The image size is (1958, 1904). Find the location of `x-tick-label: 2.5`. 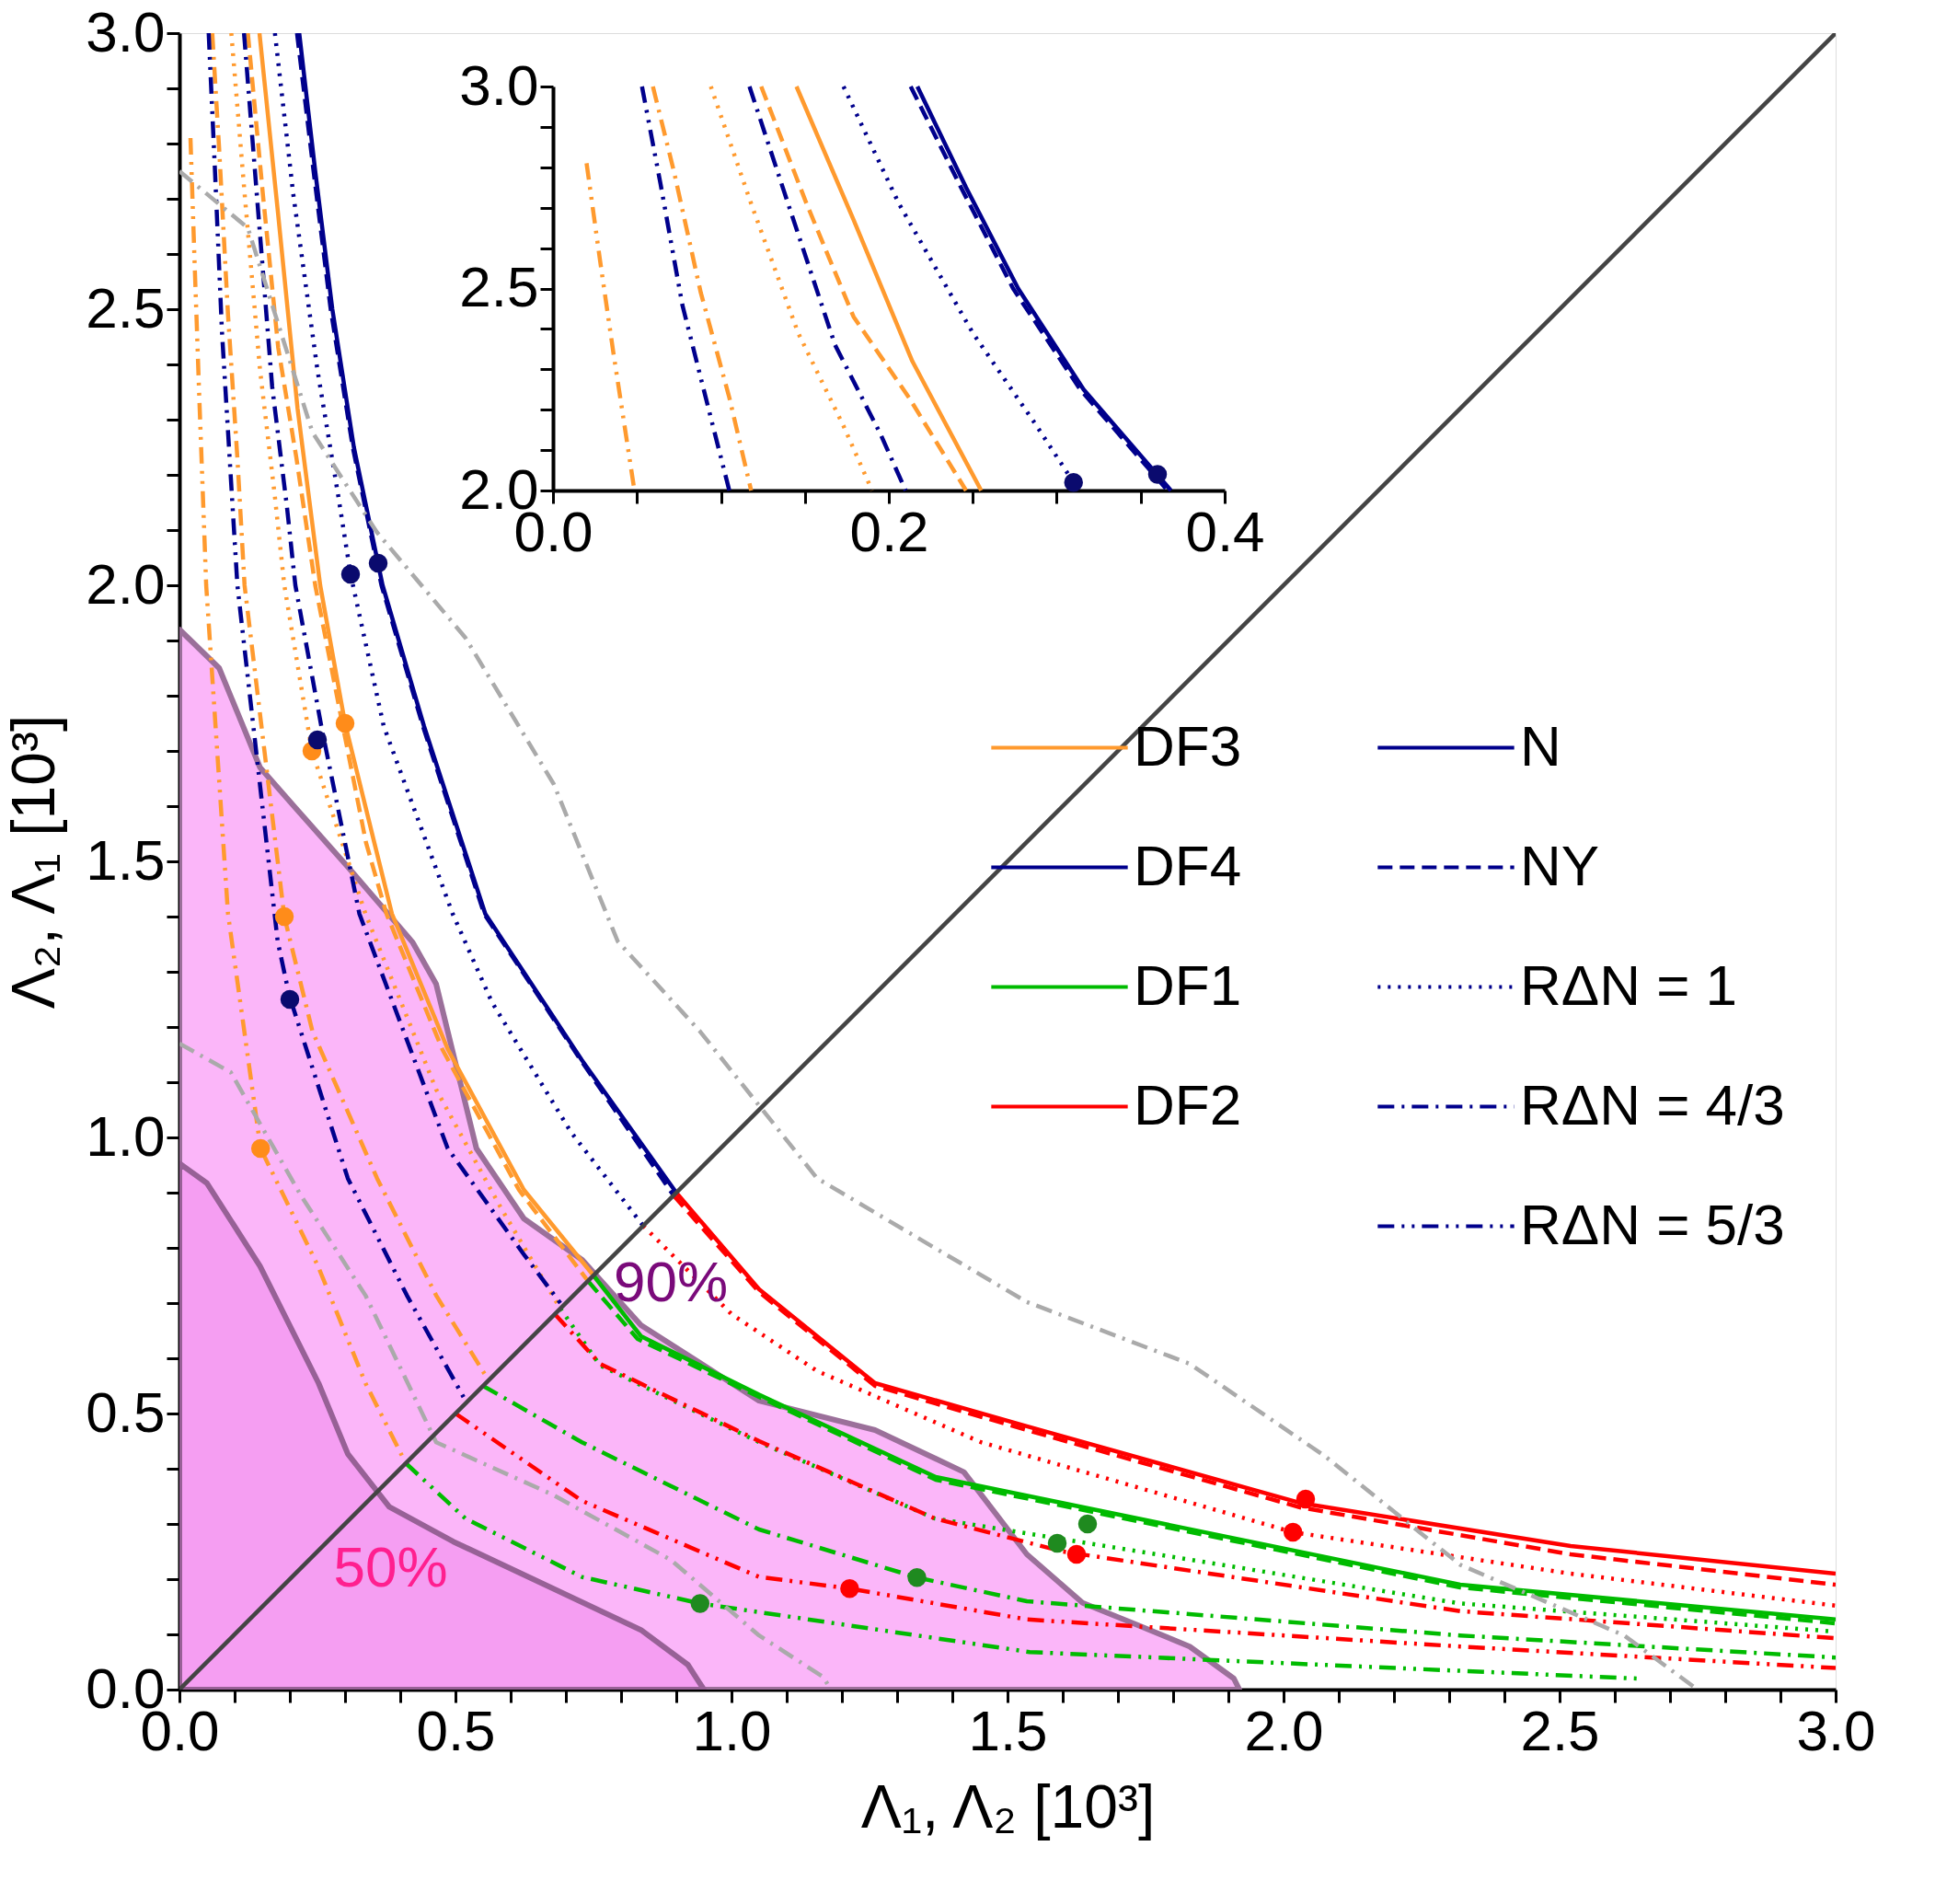

x-tick-label: 2.5 is located at coordinates (1560, 1730).